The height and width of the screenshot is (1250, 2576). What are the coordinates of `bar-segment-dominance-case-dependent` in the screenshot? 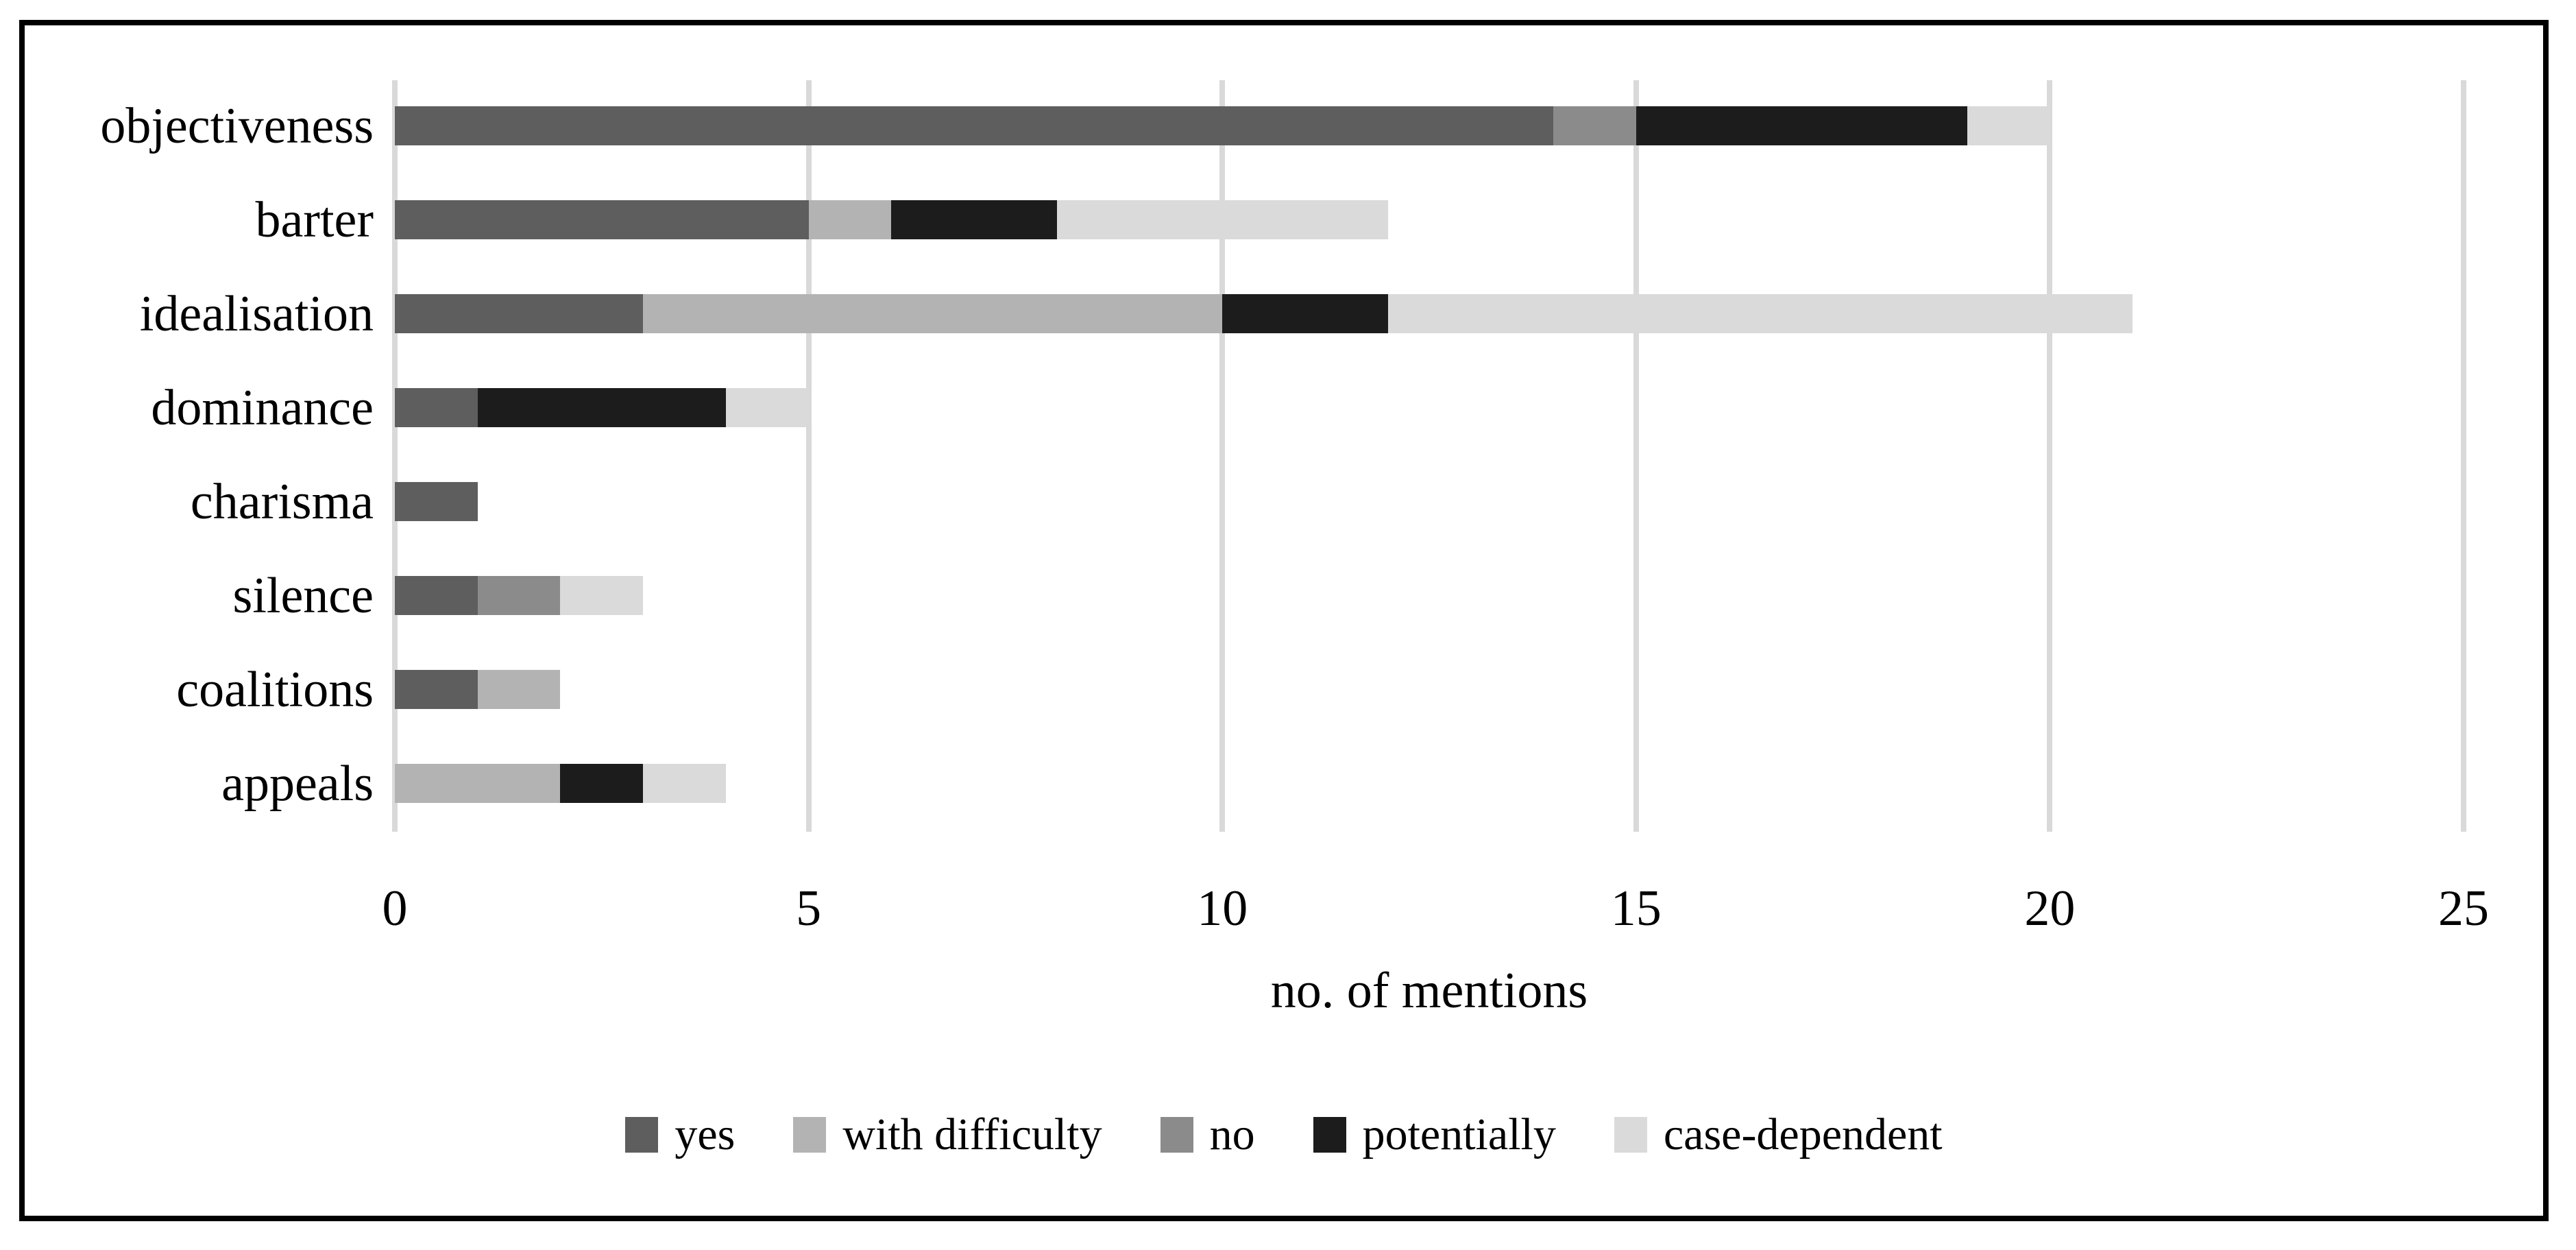 It's located at (767, 408).